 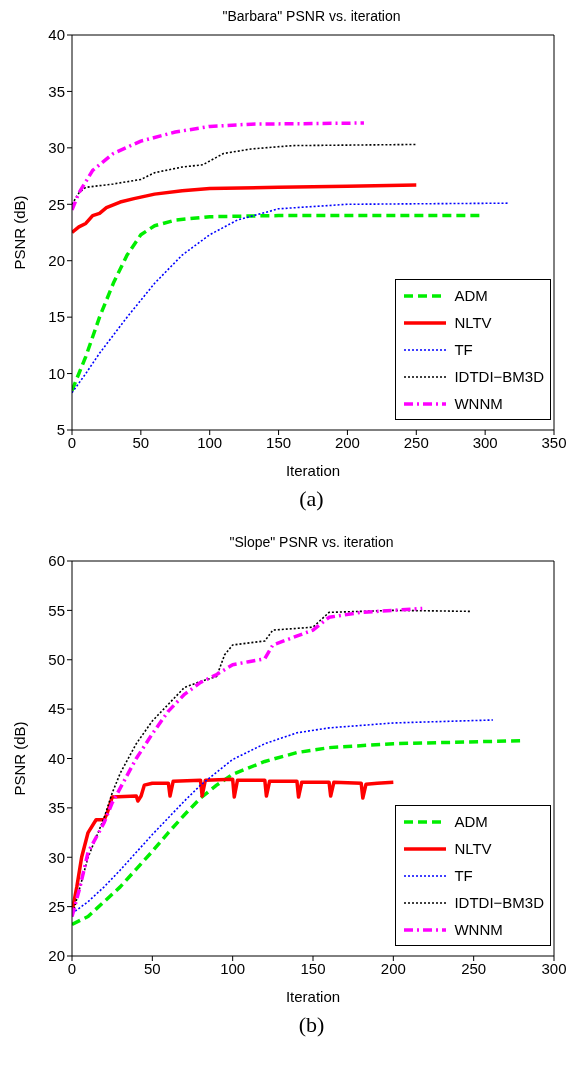 What do you see at coordinates (60, 430) in the screenshot?
I see `y-tick-label: 5` at bounding box center [60, 430].